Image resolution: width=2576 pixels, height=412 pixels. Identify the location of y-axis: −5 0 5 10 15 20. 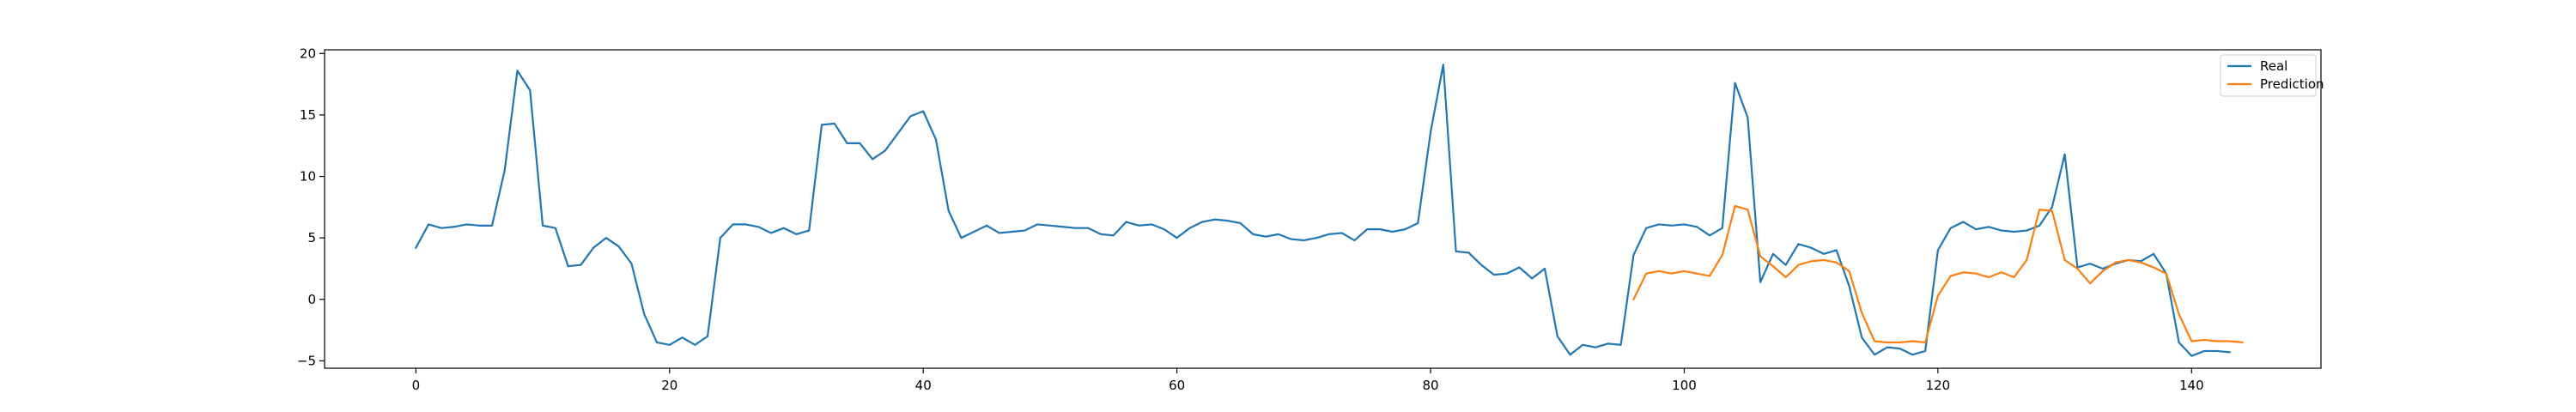
(311, 206).